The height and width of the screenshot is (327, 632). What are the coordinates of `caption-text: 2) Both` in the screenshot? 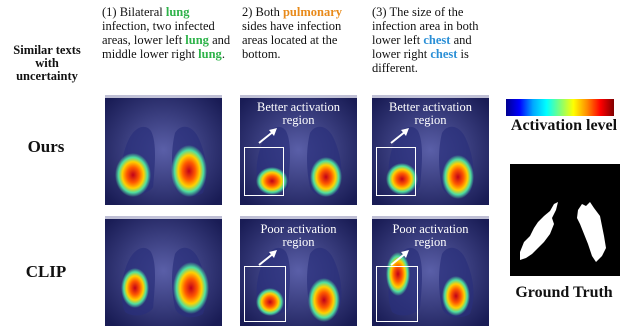 It's located at (262, 12).